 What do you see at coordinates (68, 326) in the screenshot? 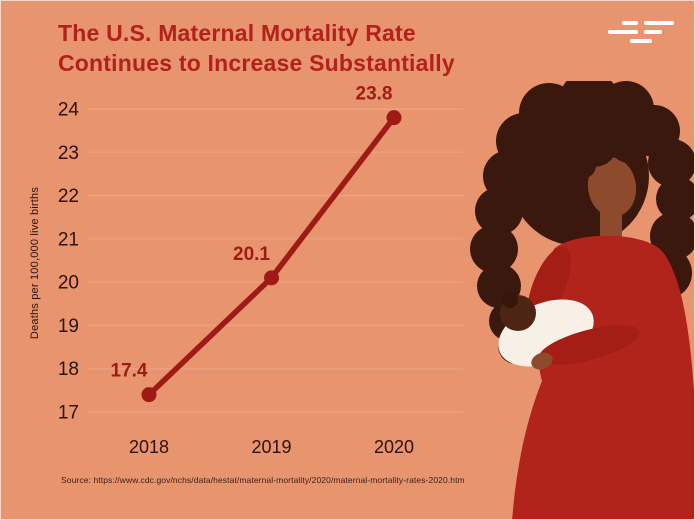
I see `y-axis-tick-label: 19` at bounding box center [68, 326].